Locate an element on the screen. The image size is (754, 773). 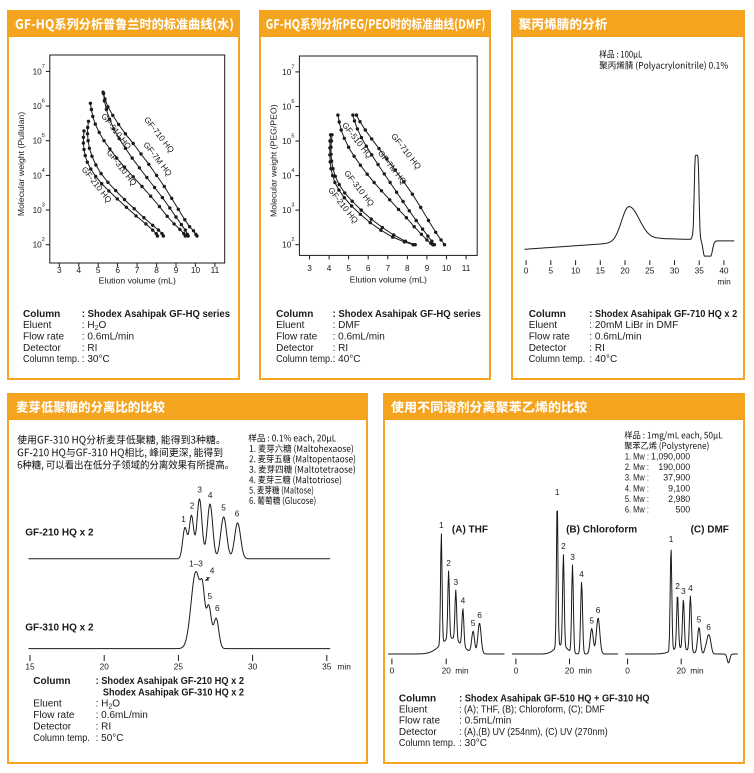
svg-text:: 20mM LiBr in DMF: : 20mM LiBr in DMF is located at coordinates (633, 325).